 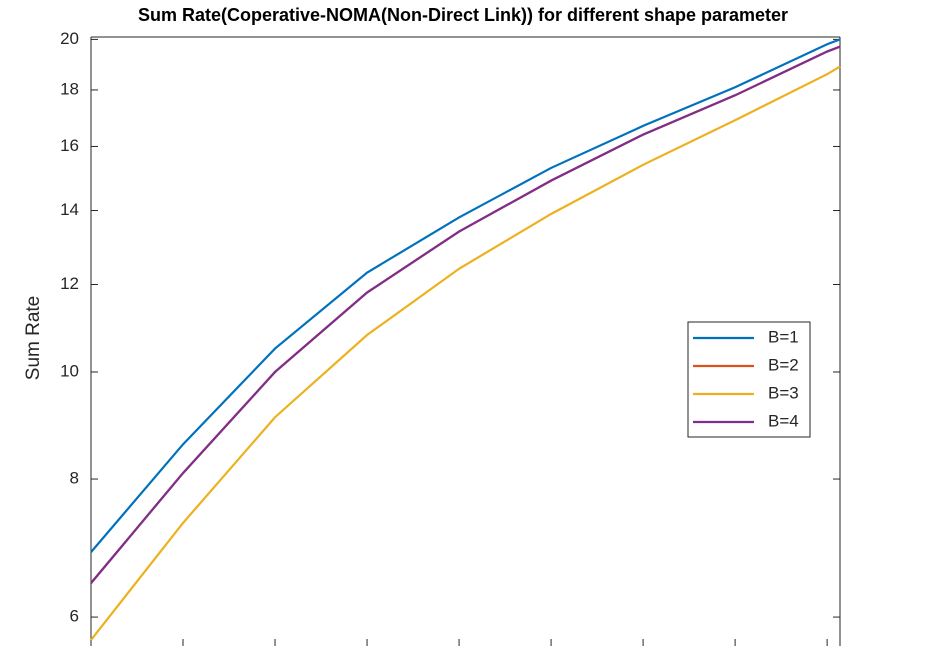 I want to click on legend-label: B=3, so click(x=783, y=392).